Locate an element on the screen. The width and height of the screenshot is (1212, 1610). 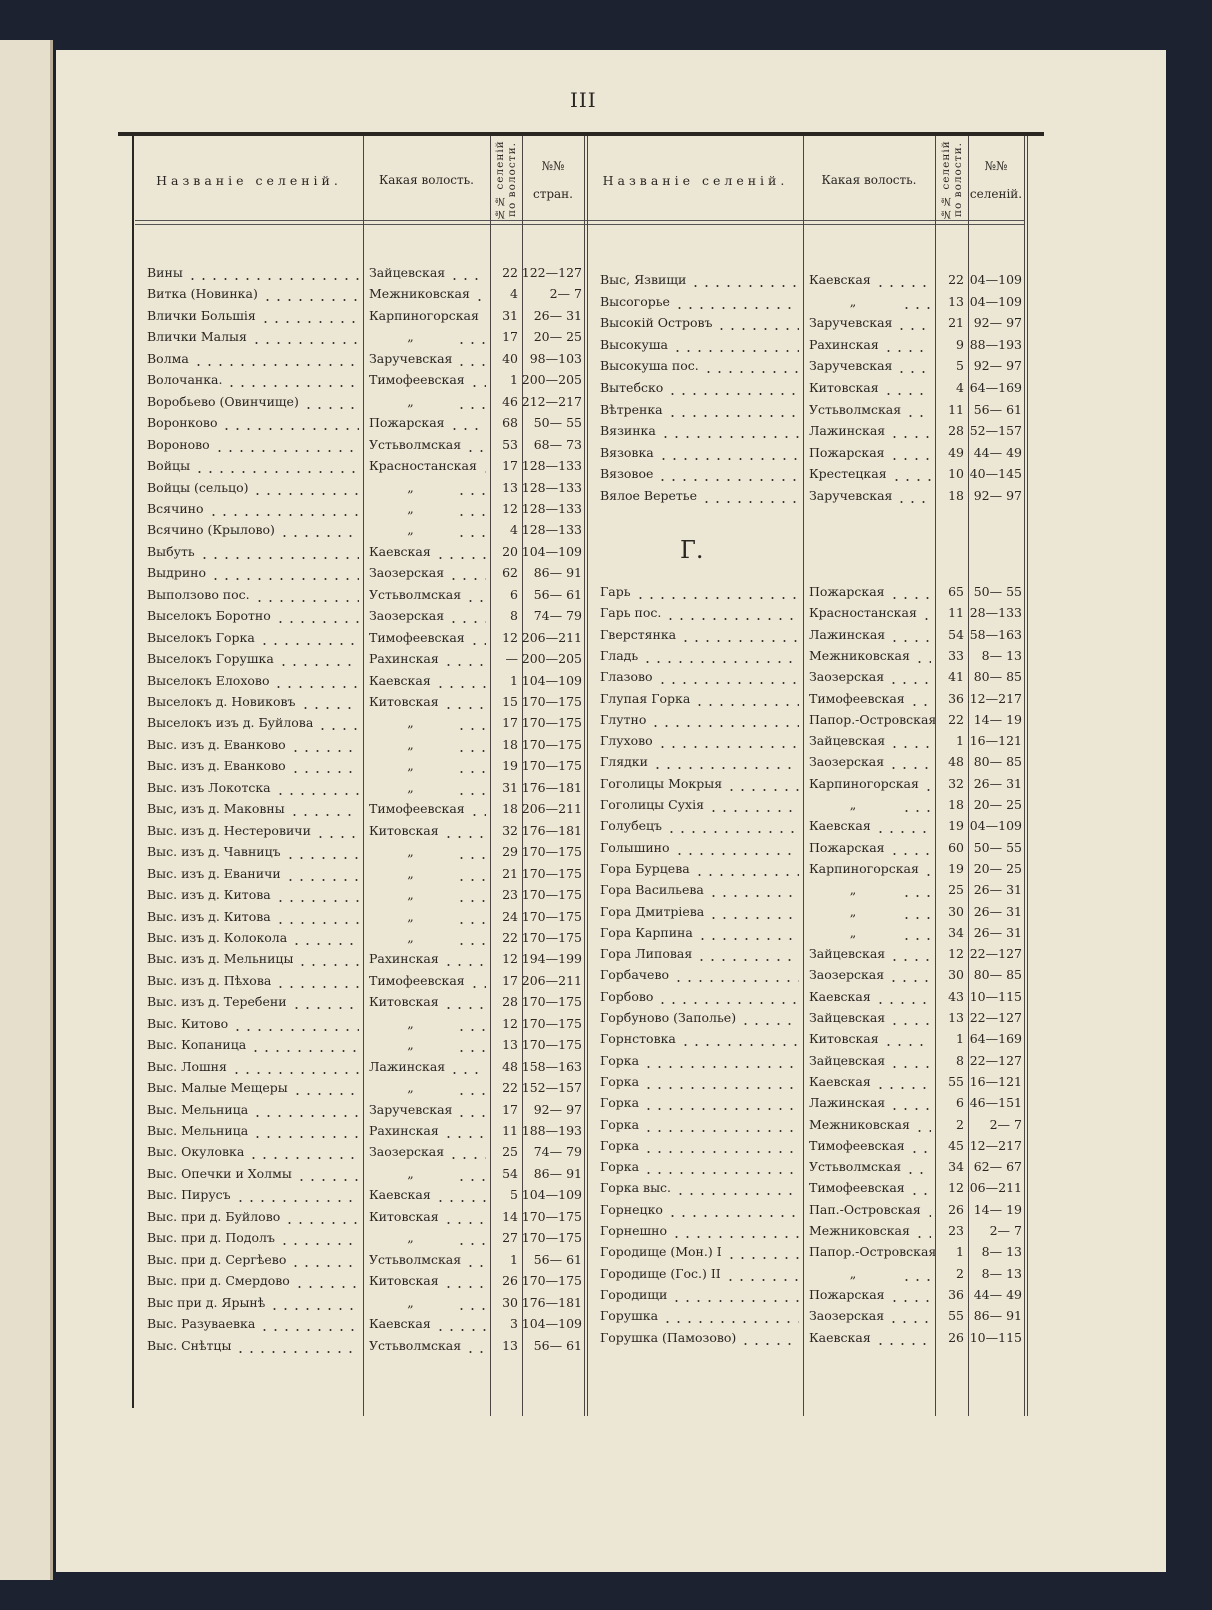
settlement-number: 2 is located at coordinates (960, 1273).